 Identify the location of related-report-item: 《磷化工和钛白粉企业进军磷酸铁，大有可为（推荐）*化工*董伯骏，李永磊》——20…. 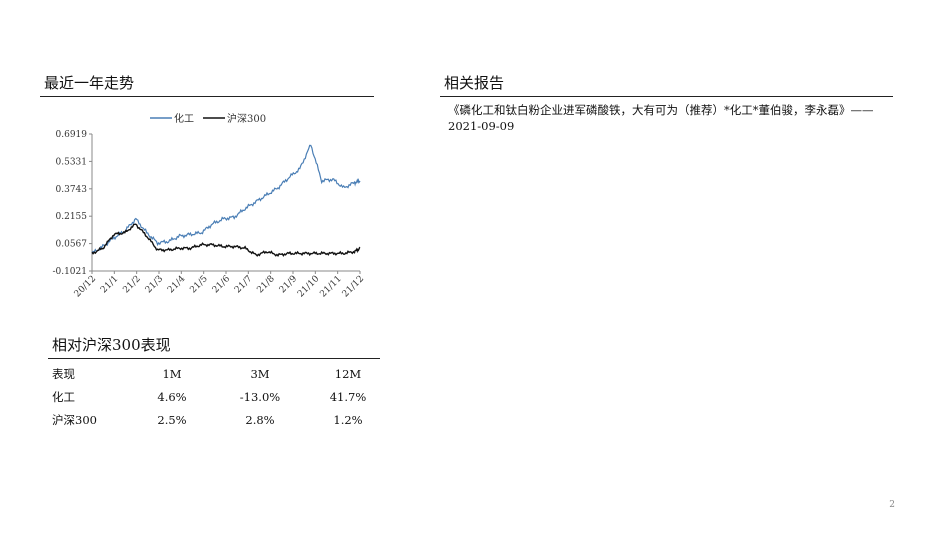
(661, 118).